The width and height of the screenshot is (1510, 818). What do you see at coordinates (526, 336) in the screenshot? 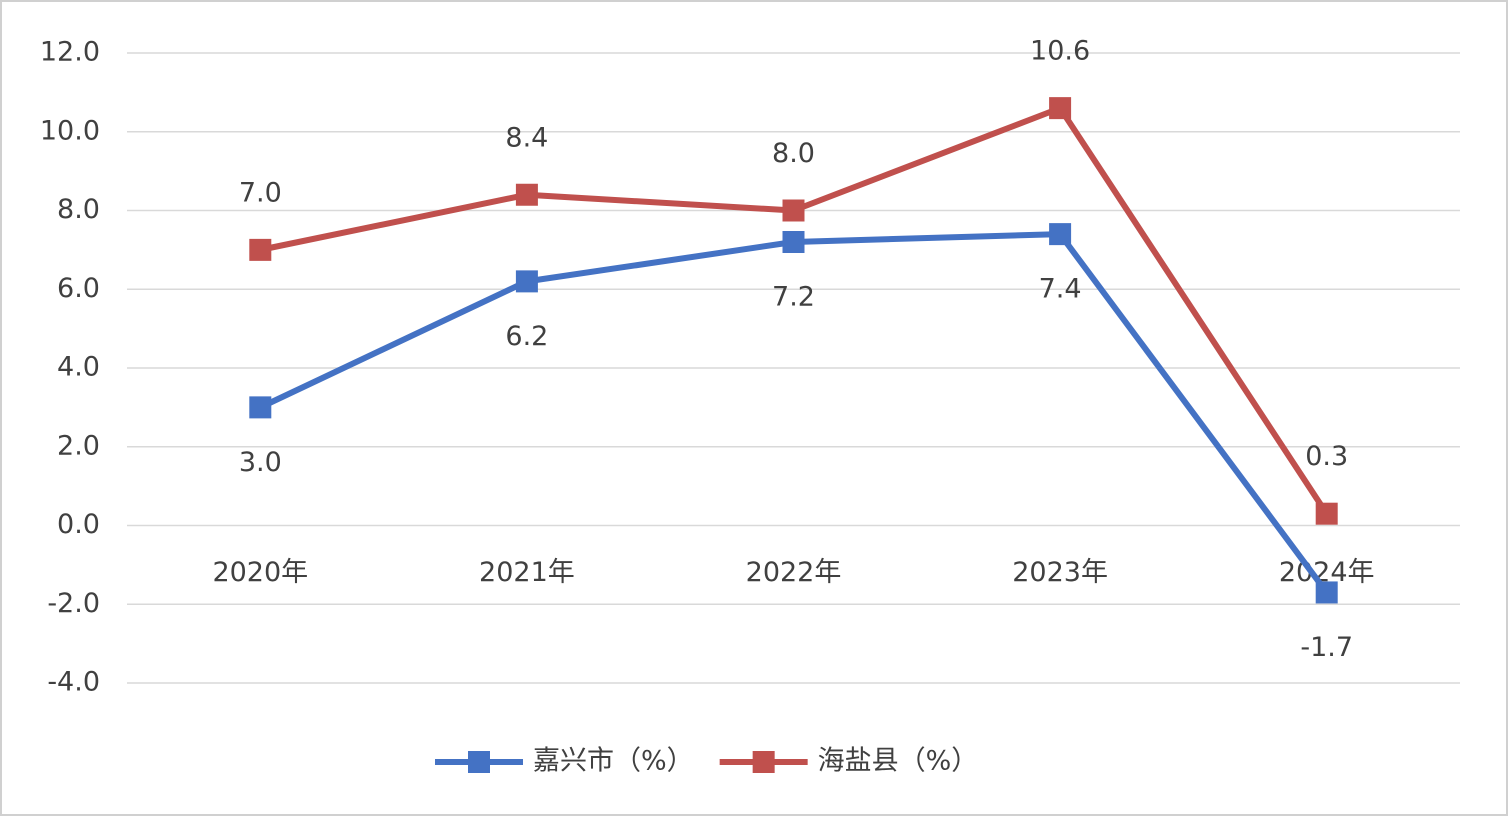
I see `data-label: 6.2` at bounding box center [526, 336].